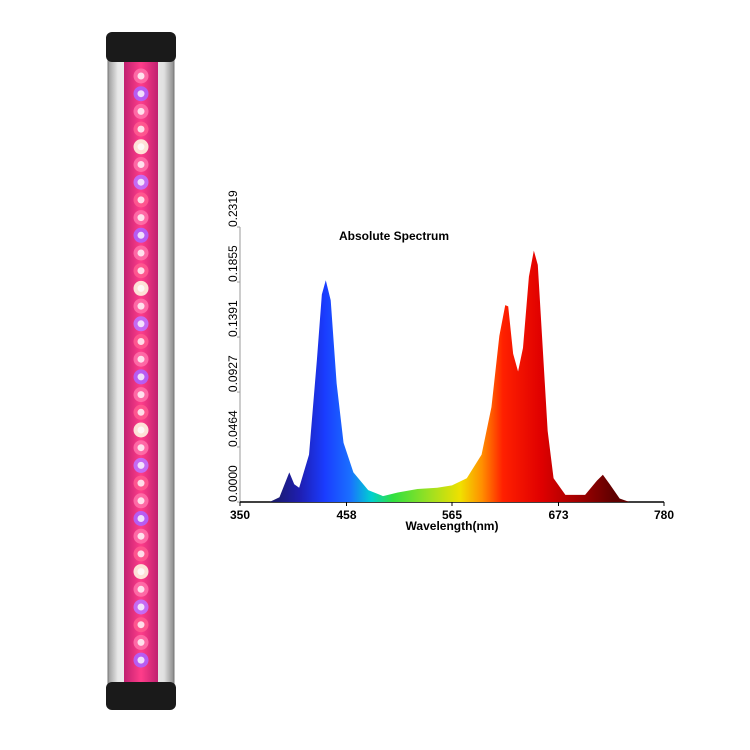 The width and height of the screenshot is (750, 750). Describe the element at coordinates (233, 373) in the screenshot. I see `y-tick-label: 0.0927` at that location.